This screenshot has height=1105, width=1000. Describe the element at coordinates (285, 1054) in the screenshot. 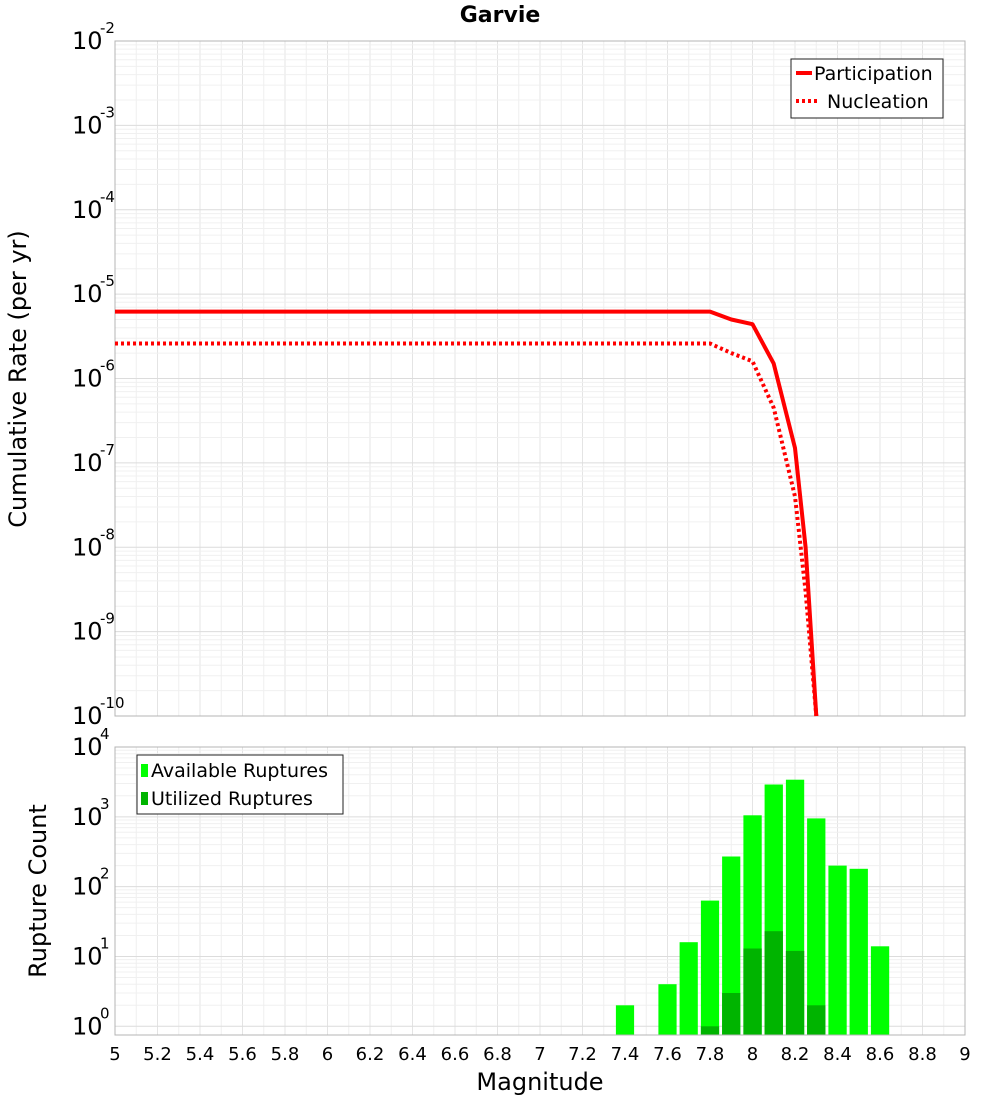

I see `x-tick-label: 5.8` at that location.